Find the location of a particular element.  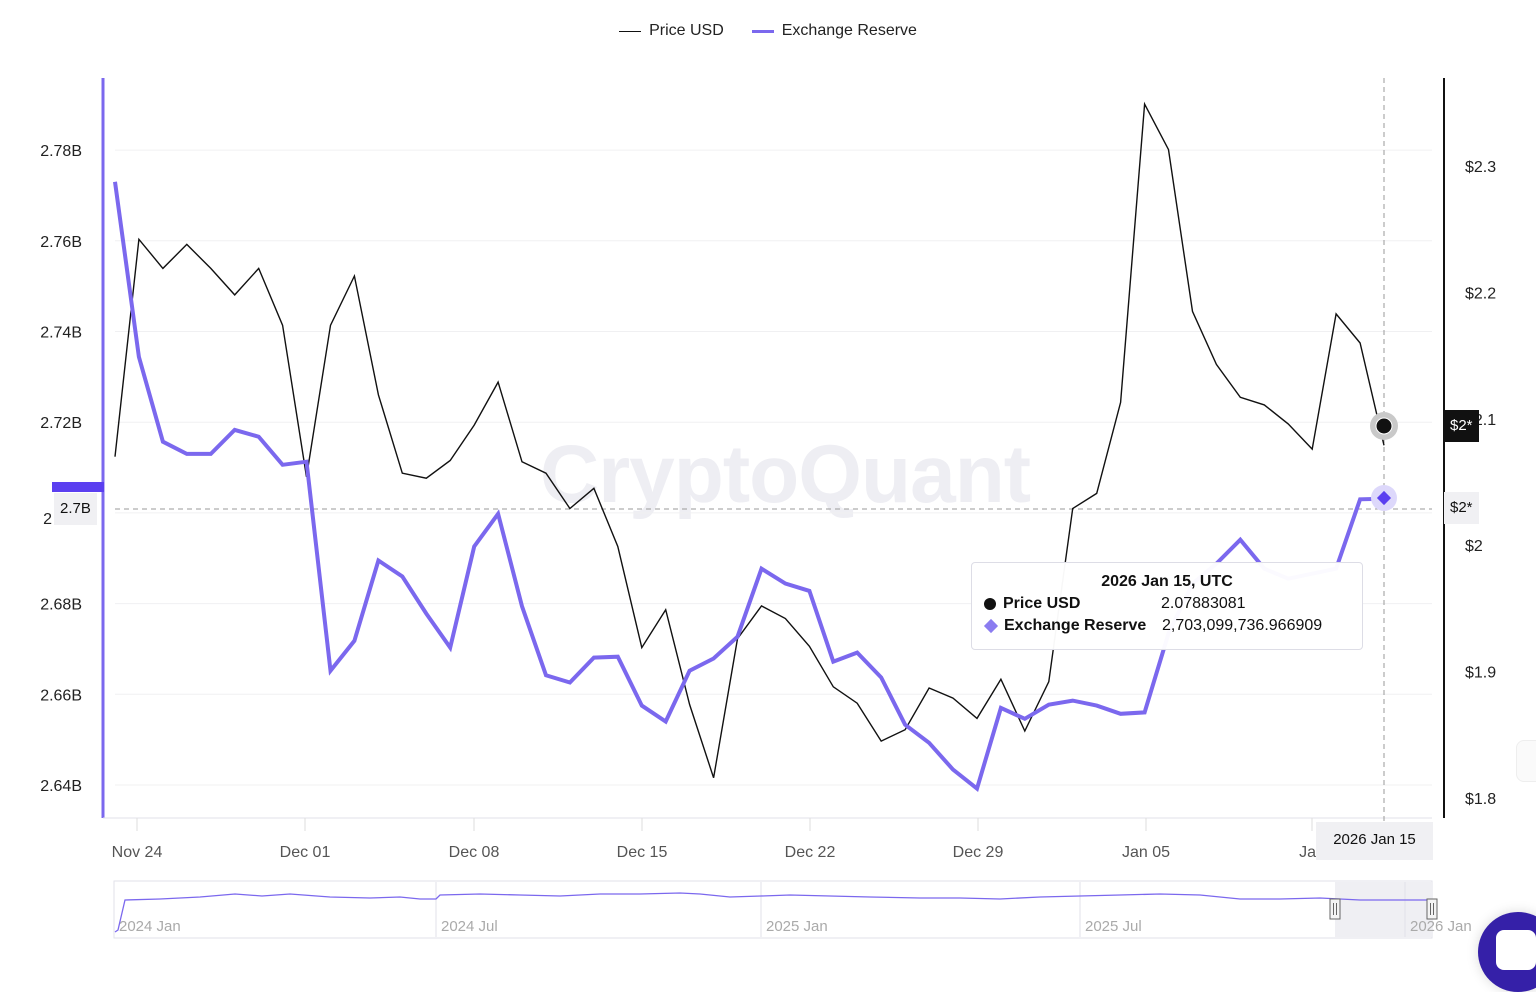

price-hover-marker is located at coordinates (1384, 426).